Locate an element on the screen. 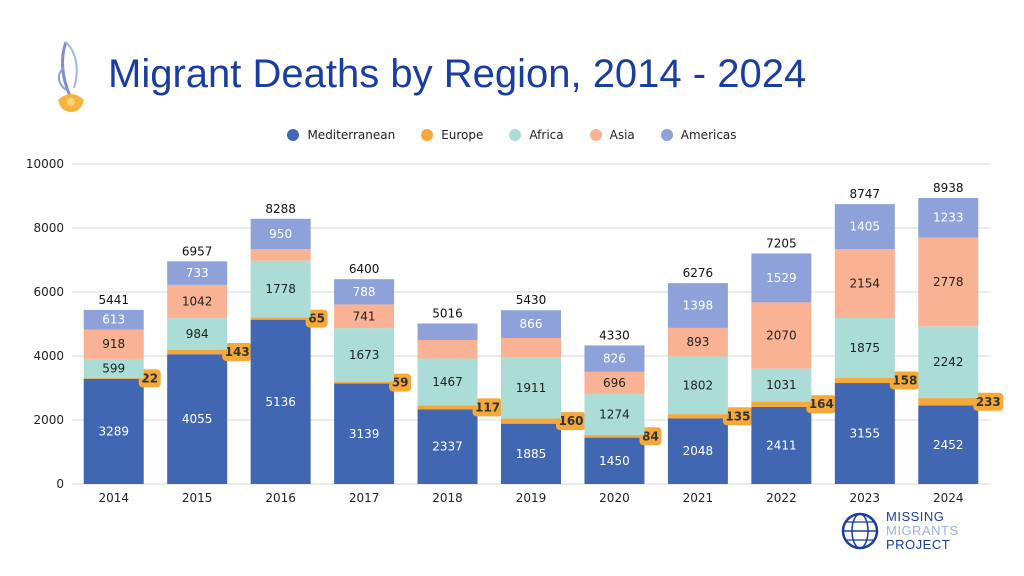 Image resolution: width=1024 pixels, height=576 pixels. bar-value-label: 1405 is located at coordinates (865, 227).